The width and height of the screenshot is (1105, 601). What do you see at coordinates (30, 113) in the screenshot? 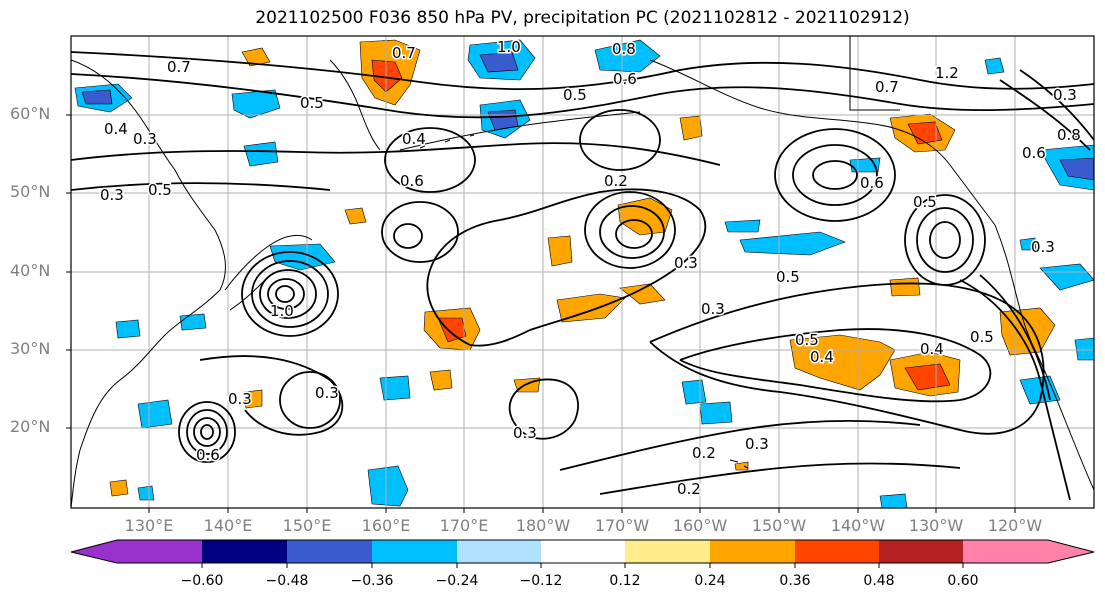
I see `lat-label-60n: 60°N` at bounding box center [30, 113].